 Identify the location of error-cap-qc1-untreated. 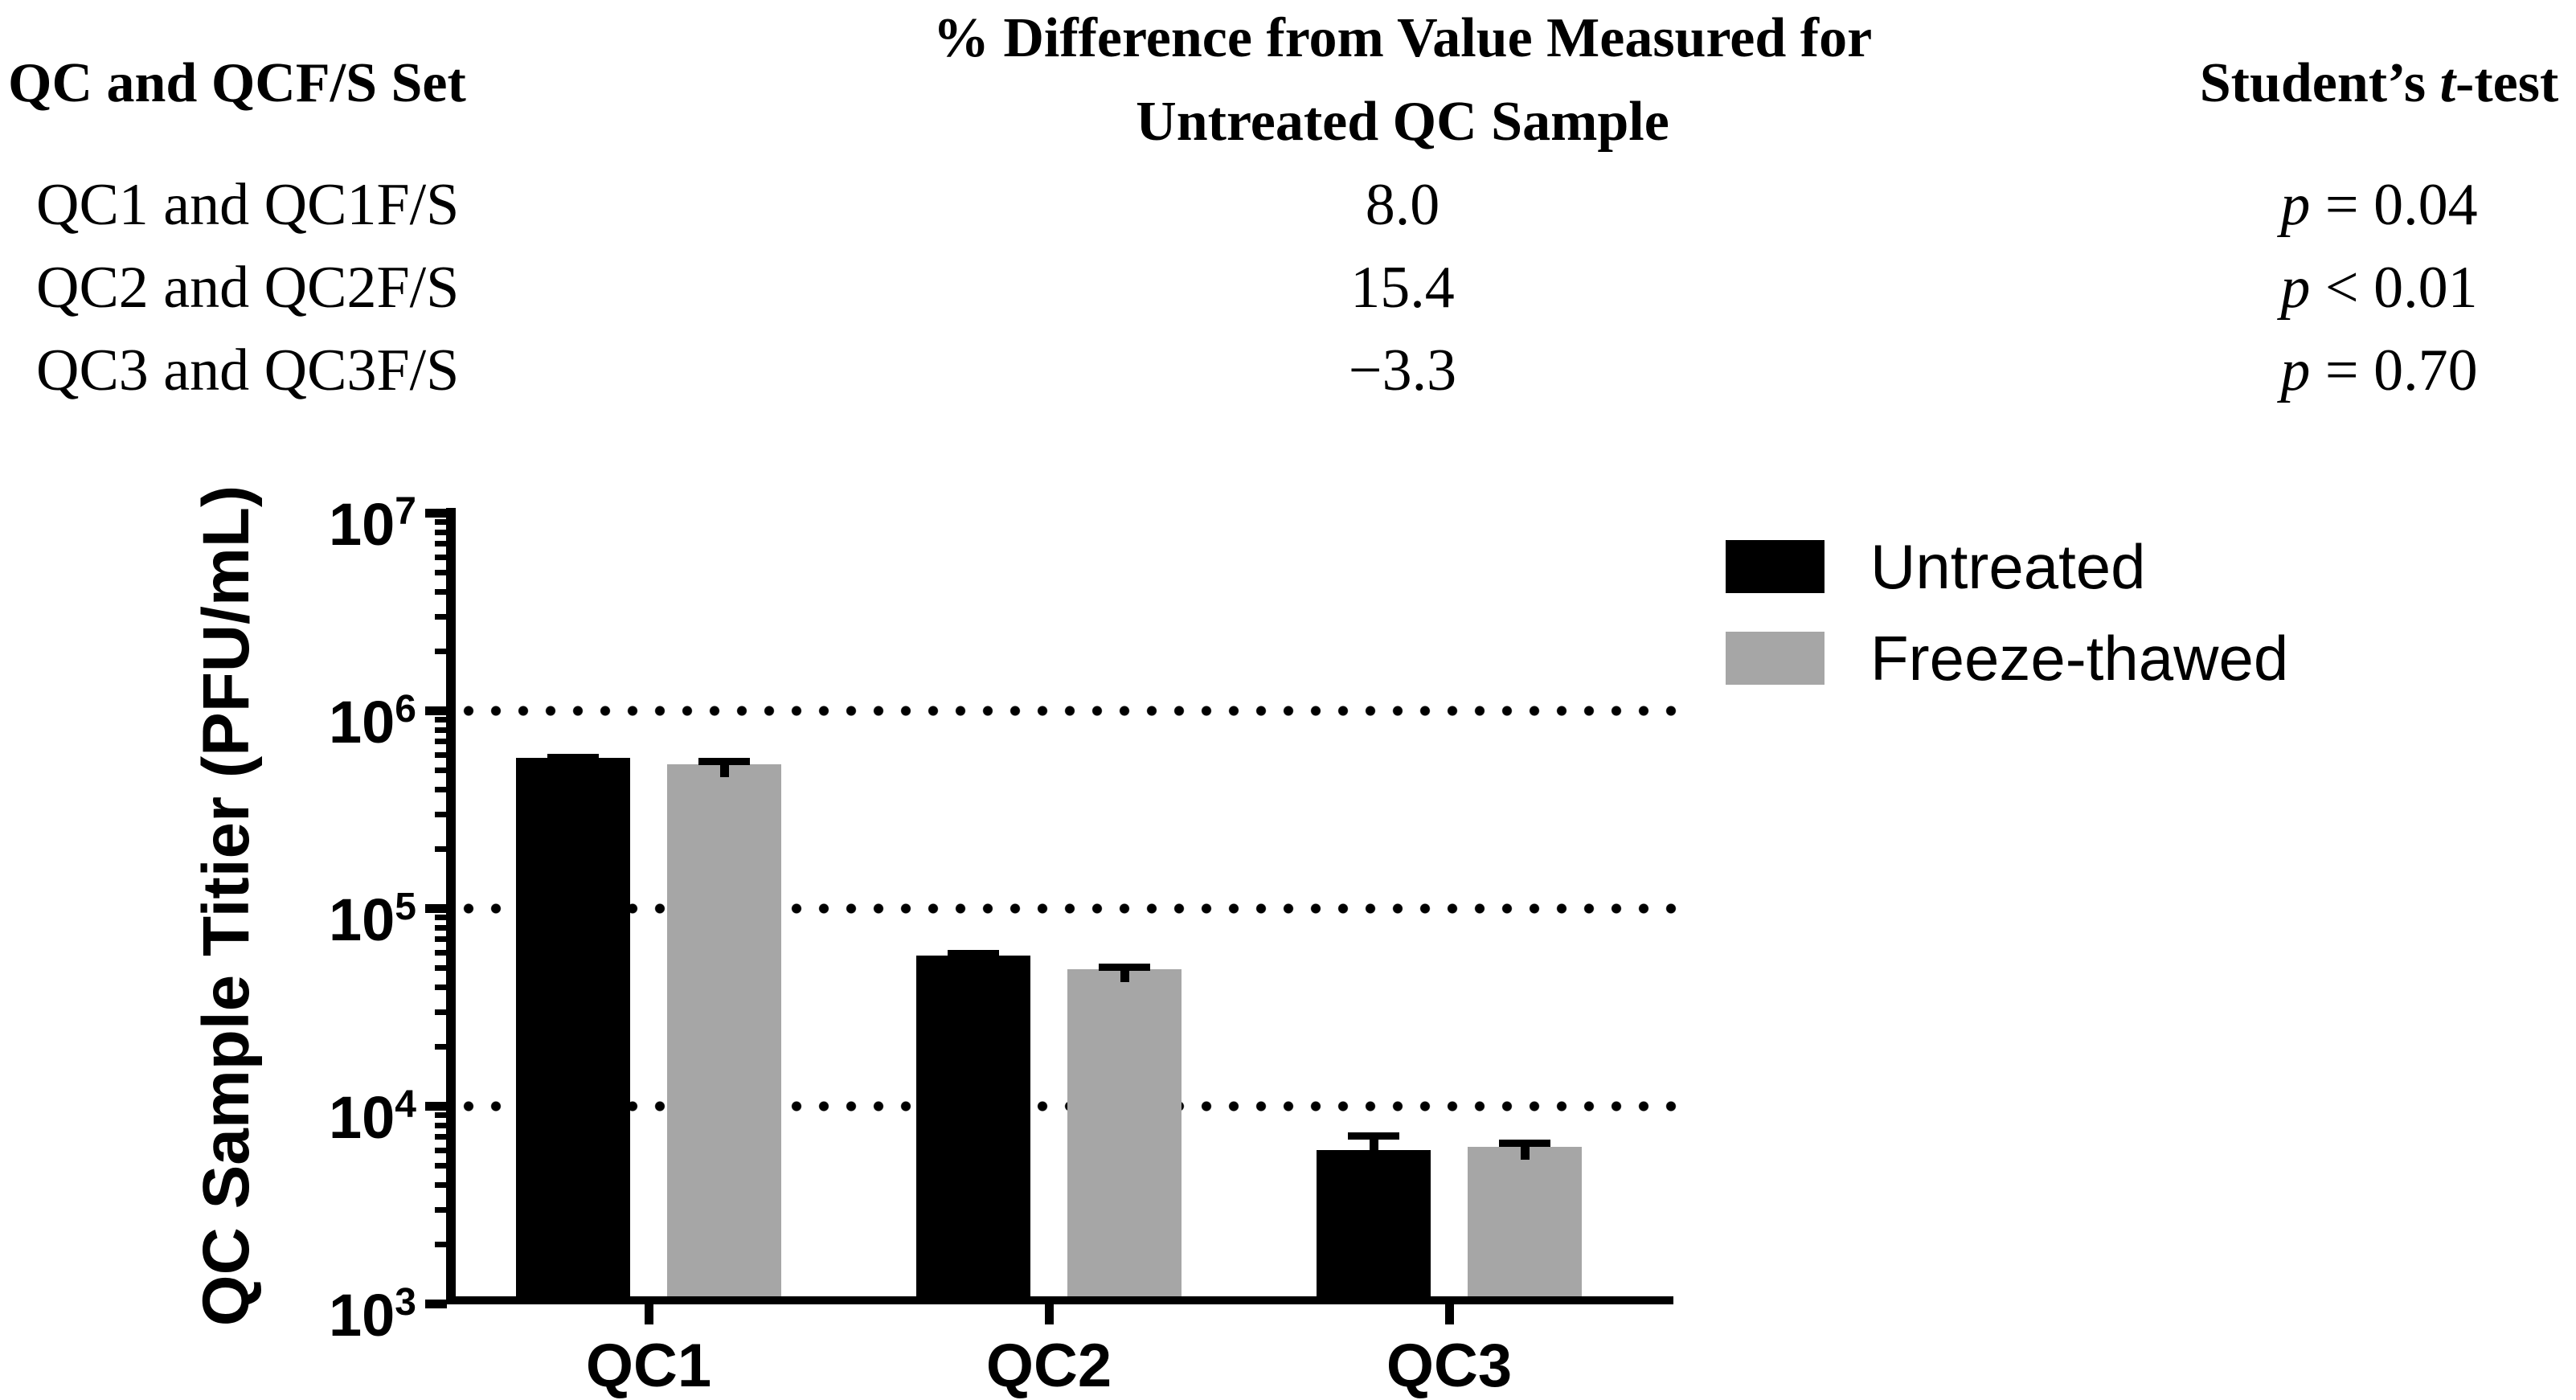
(573, 758).